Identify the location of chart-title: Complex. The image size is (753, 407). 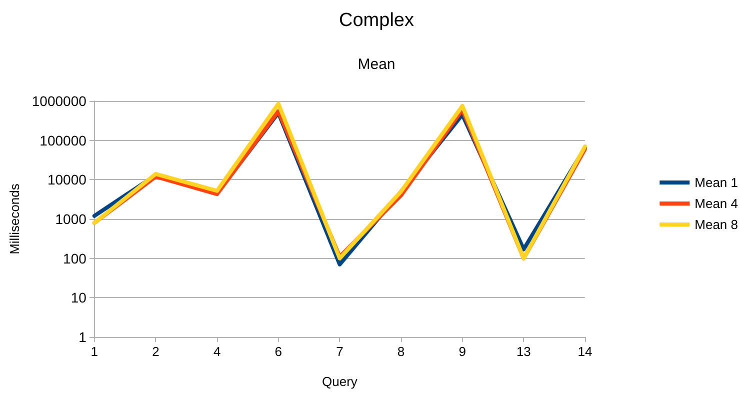
(376, 20).